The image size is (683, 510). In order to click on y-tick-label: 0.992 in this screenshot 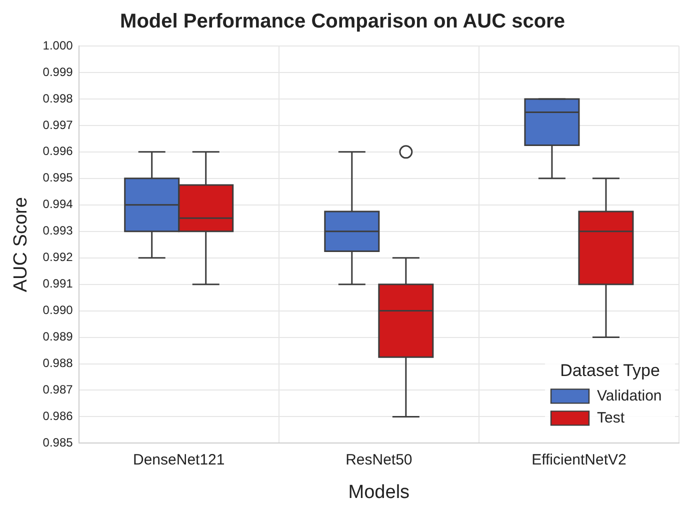, I will do `click(58, 257)`.